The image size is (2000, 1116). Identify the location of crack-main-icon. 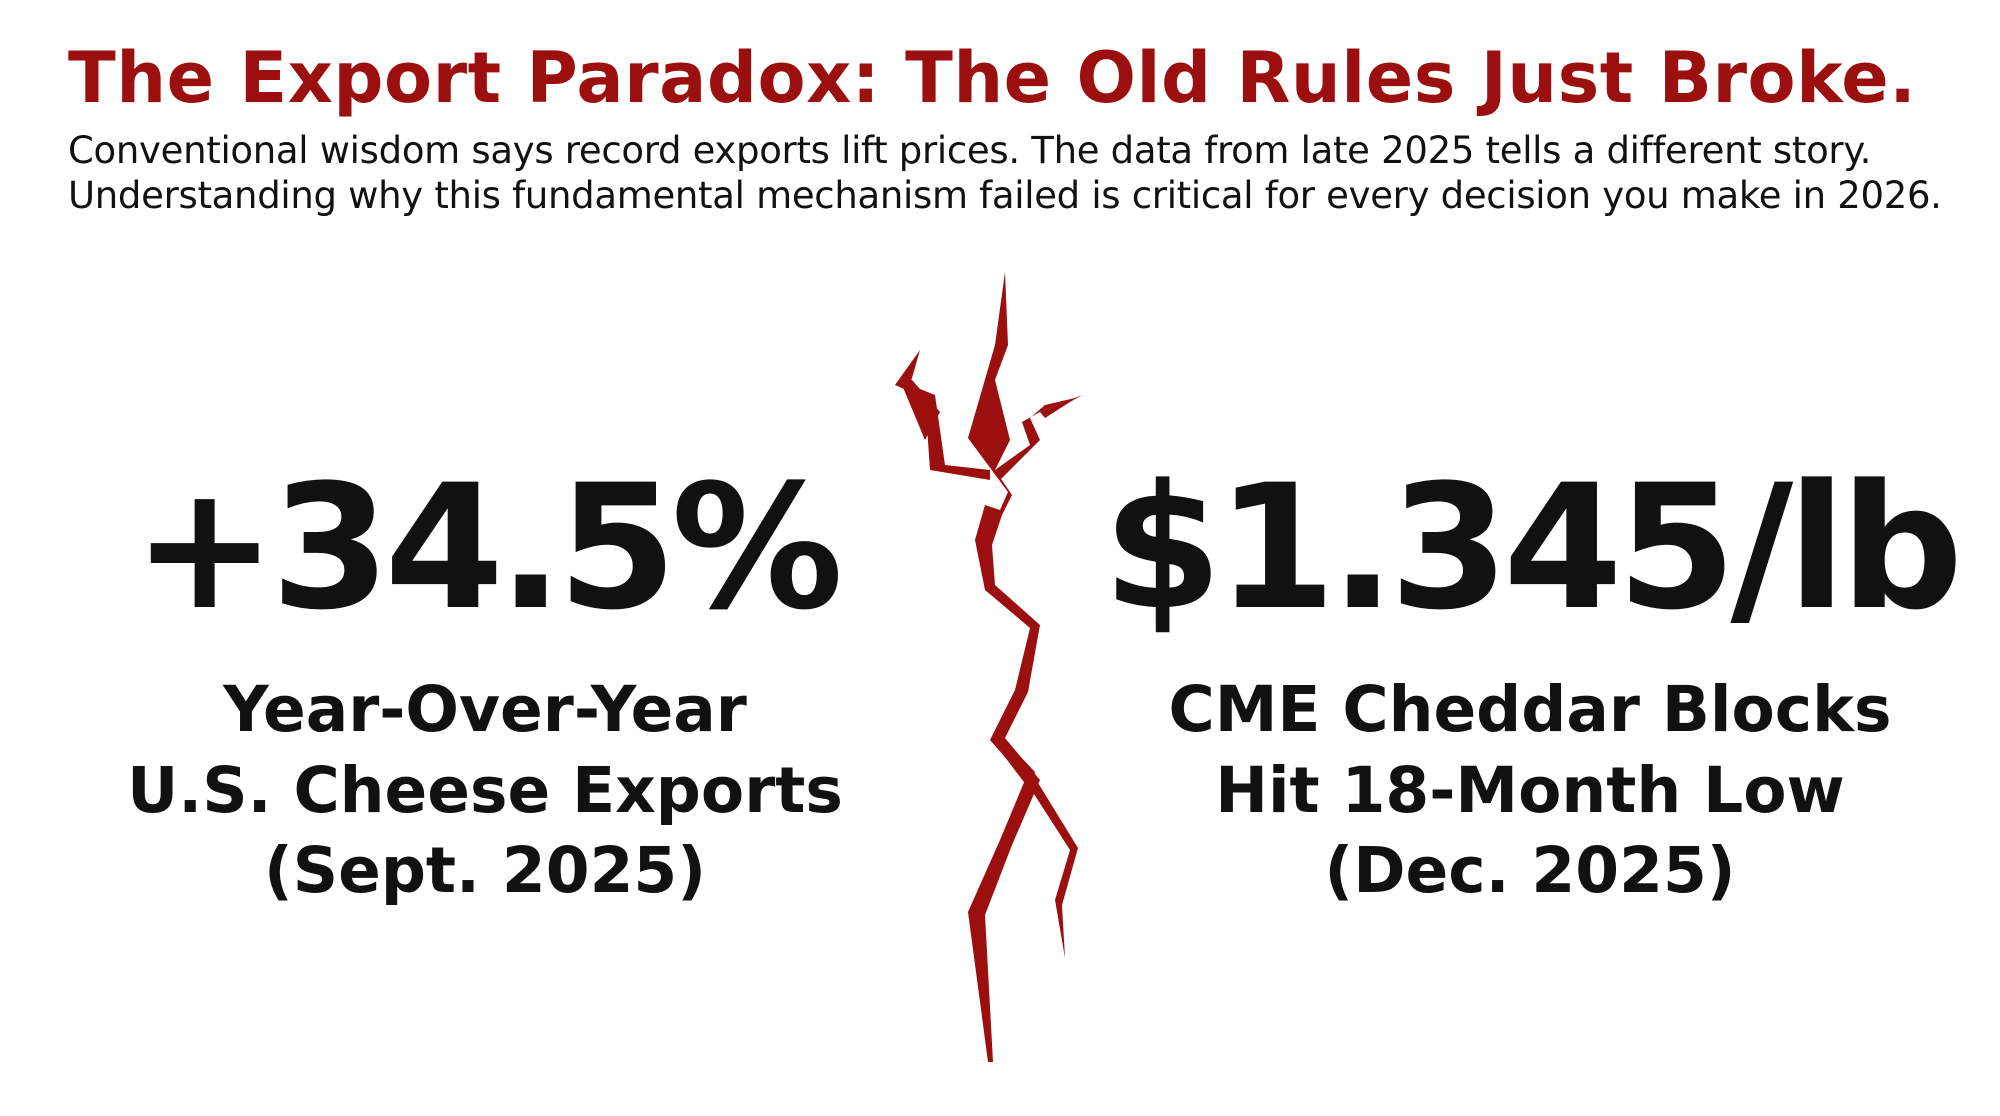
(1004, 667).